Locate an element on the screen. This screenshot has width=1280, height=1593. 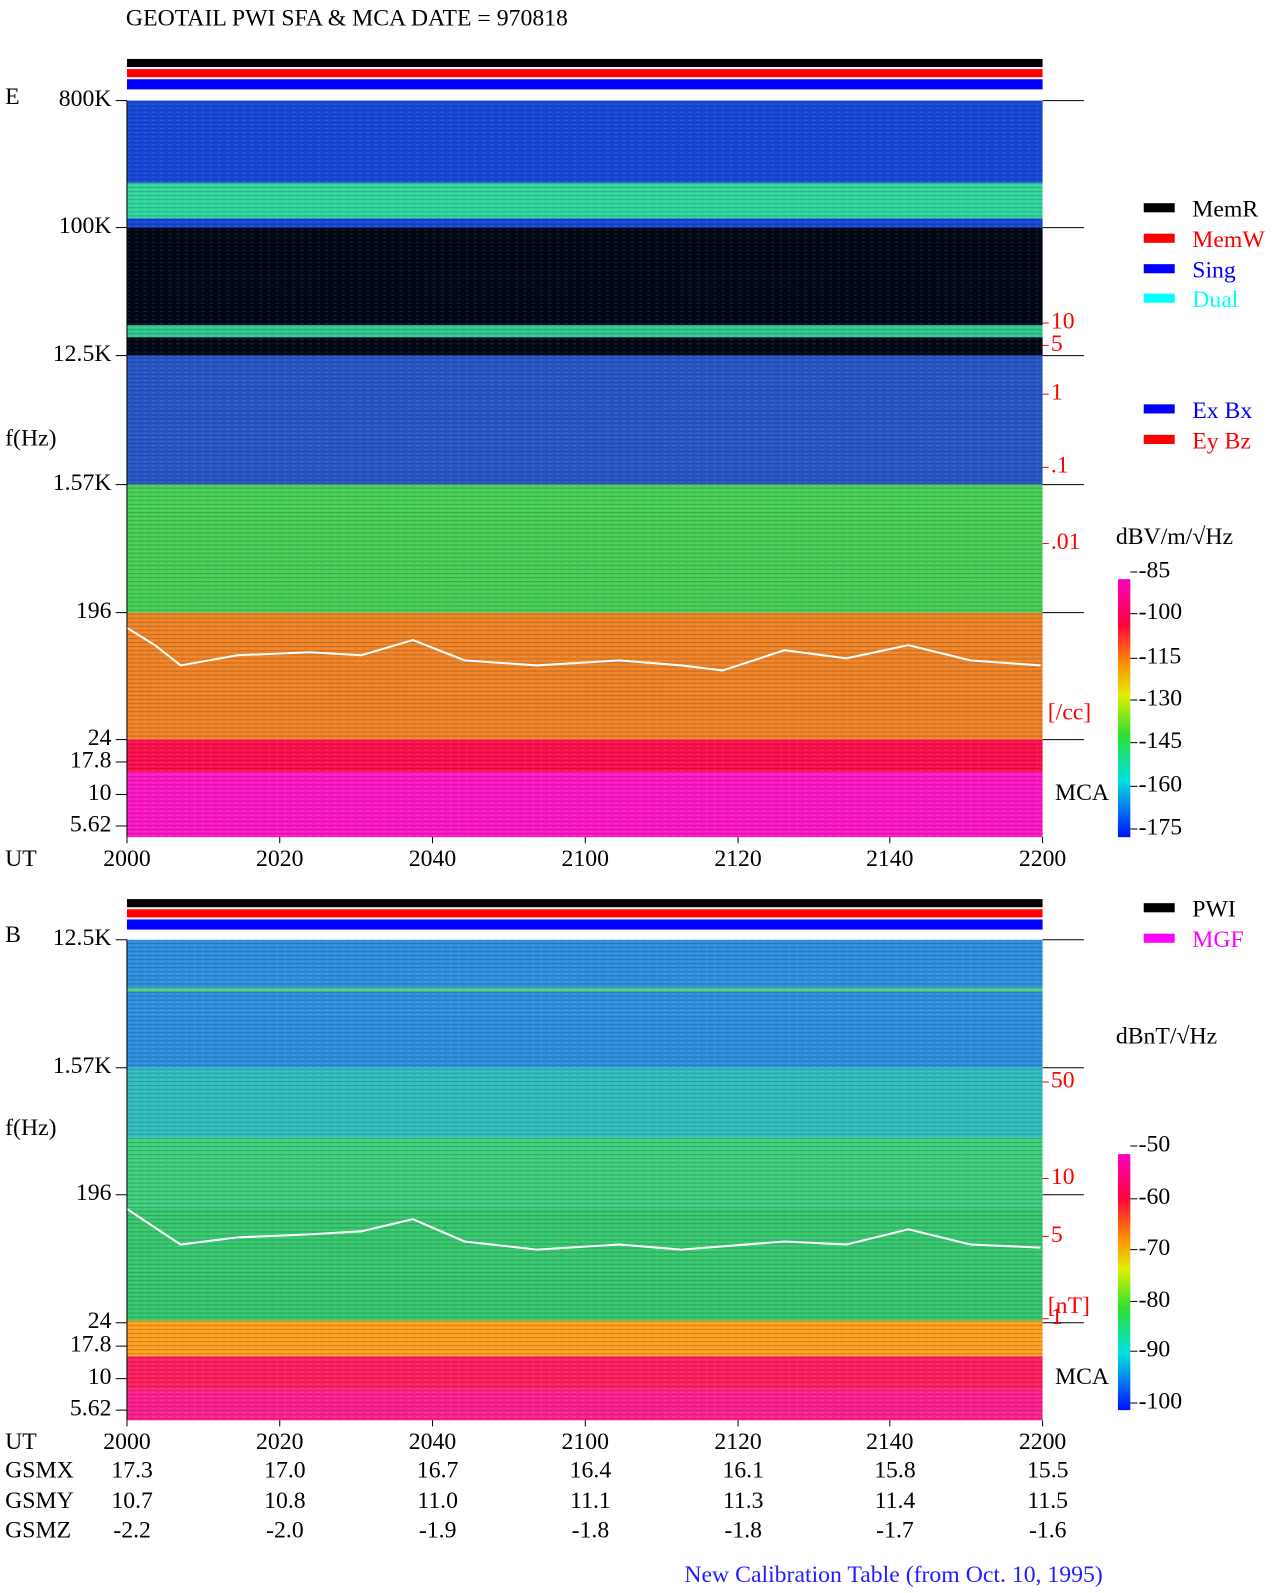
mca-label: MCA is located at coordinates (1082, 793).